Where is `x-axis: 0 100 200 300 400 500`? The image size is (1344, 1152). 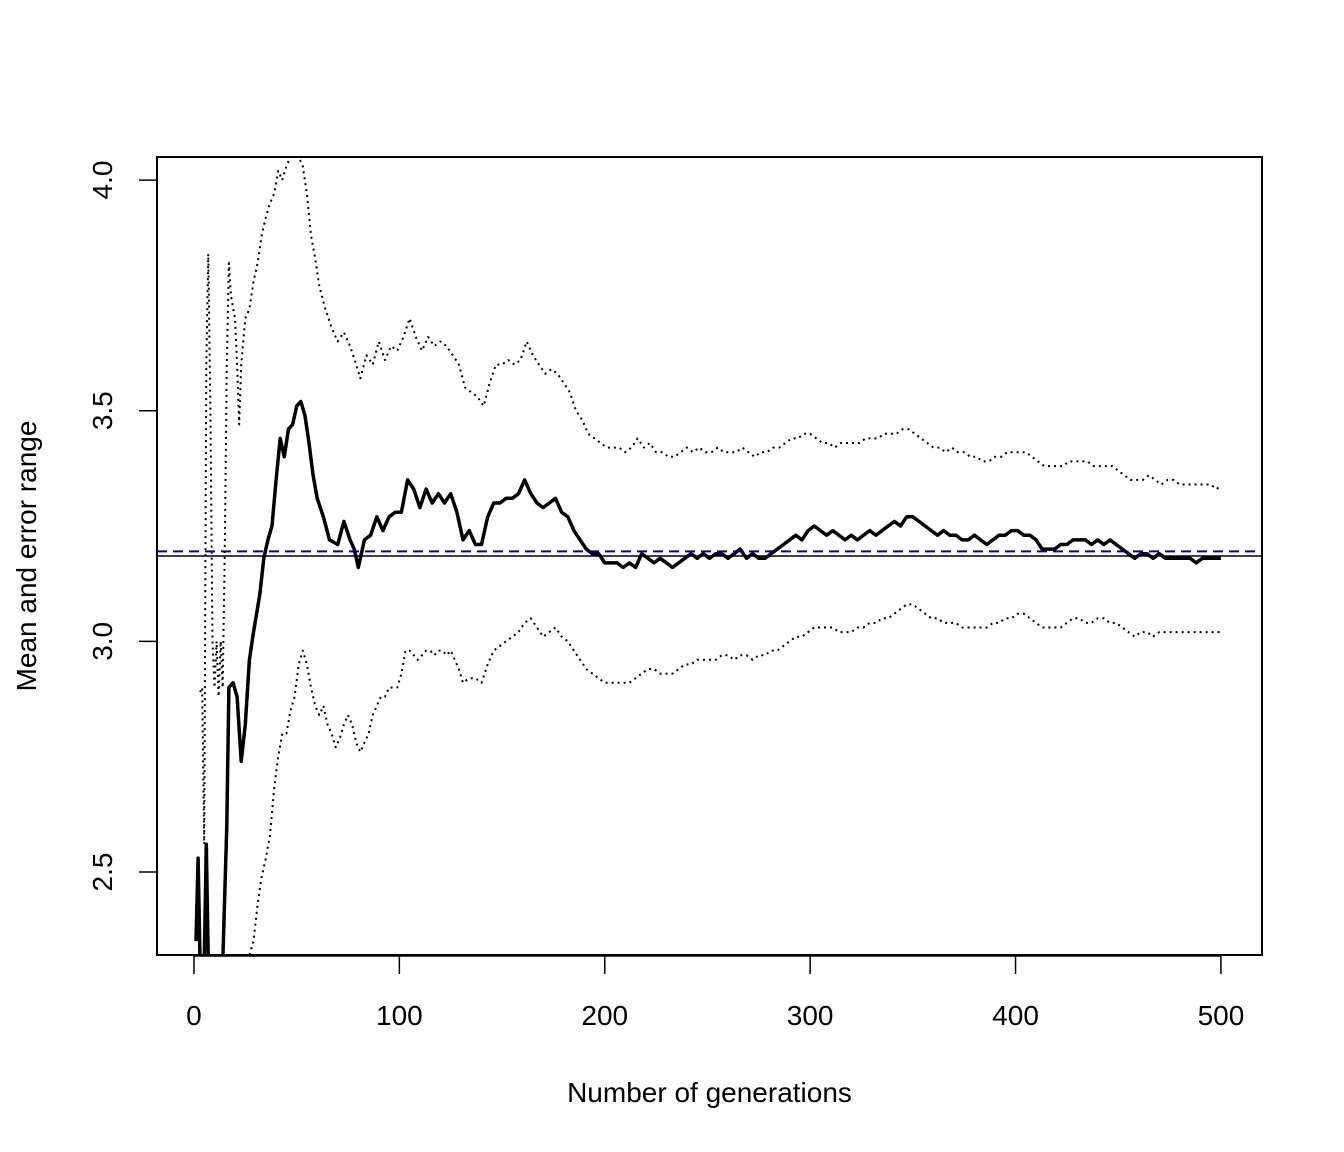
x-axis: 0 100 200 300 400 500 is located at coordinates (715, 993).